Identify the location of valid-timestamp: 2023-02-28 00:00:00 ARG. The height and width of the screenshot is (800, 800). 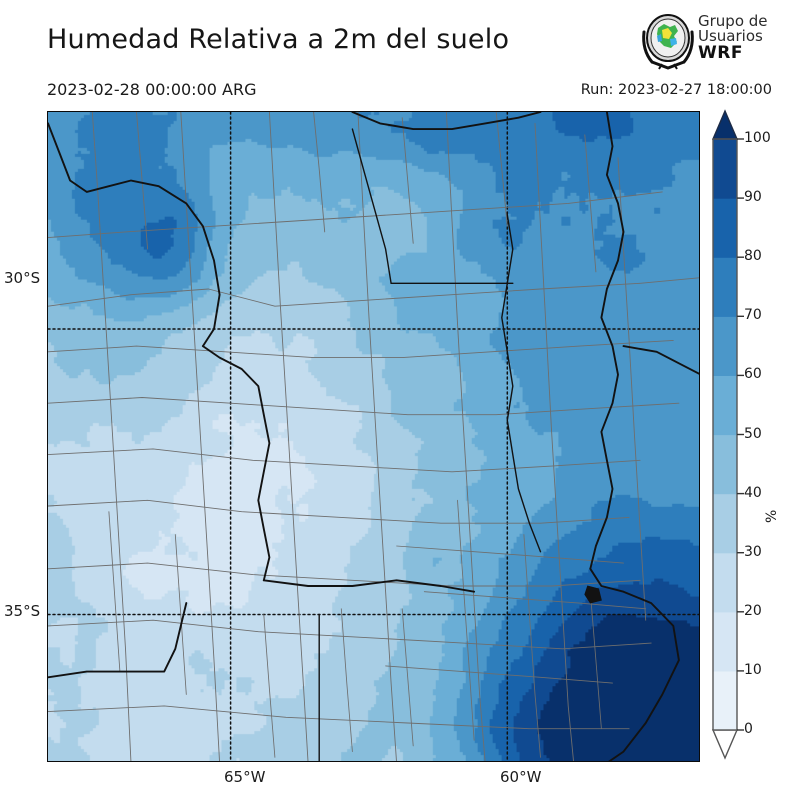
(152, 89).